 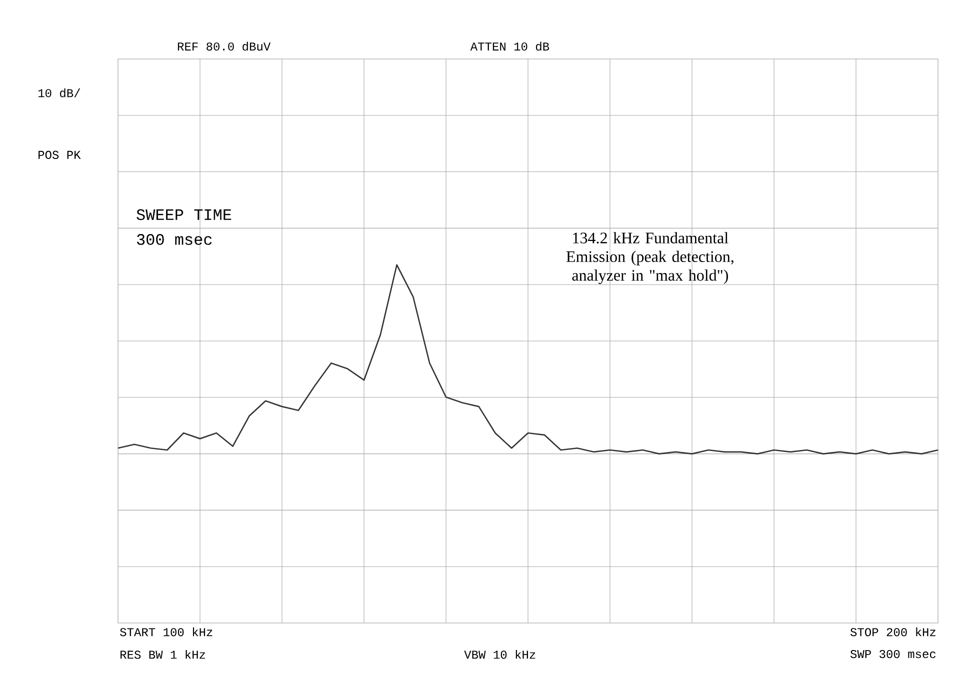 What do you see at coordinates (224, 46) in the screenshot?
I see `text: REF 80.0 dBuV` at bounding box center [224, 46].